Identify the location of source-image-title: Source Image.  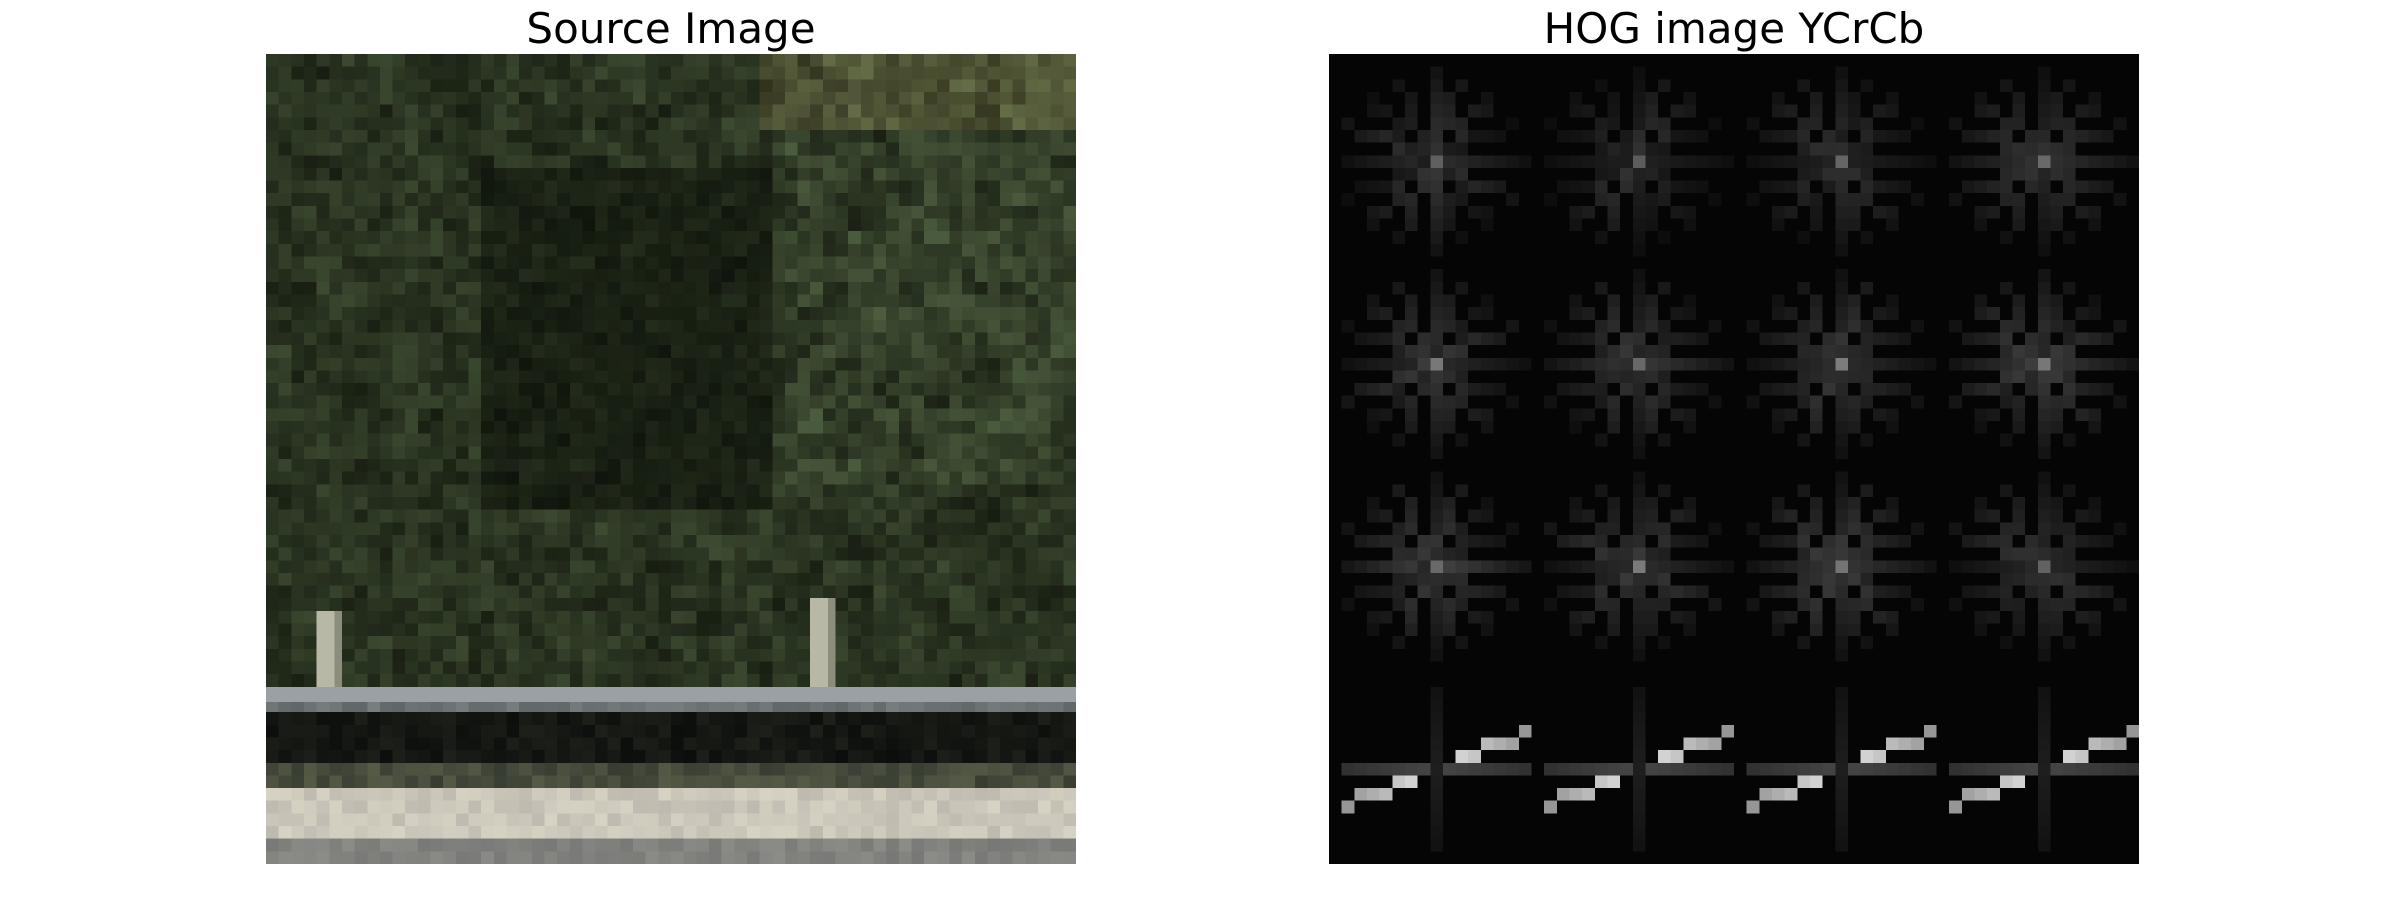
(671, 28).